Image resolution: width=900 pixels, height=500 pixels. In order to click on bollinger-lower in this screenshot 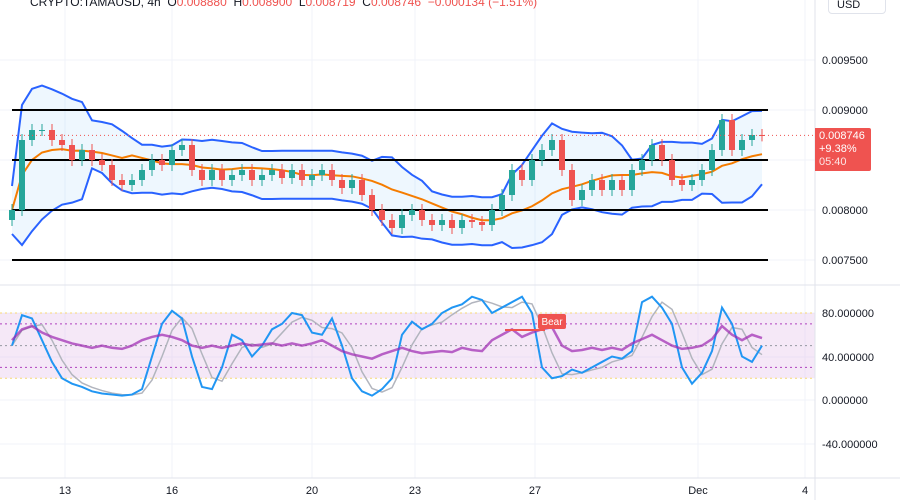, I will do `click(387, 208)`.